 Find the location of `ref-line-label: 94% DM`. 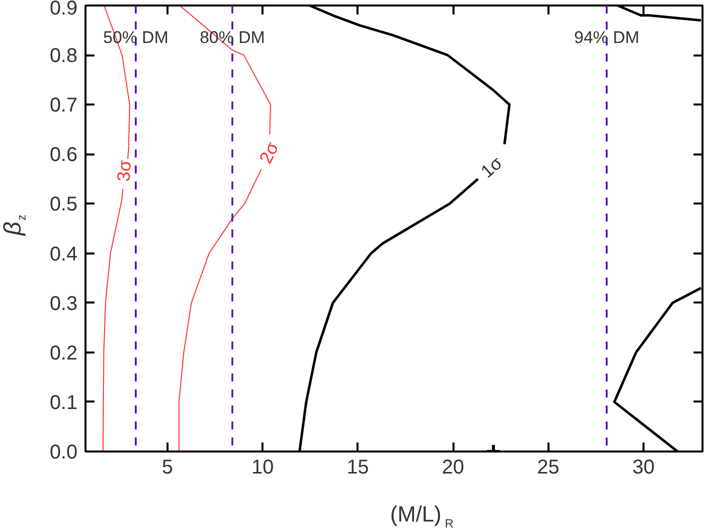

ref-line-label: 94% DM is located at coordinates (607, 37).